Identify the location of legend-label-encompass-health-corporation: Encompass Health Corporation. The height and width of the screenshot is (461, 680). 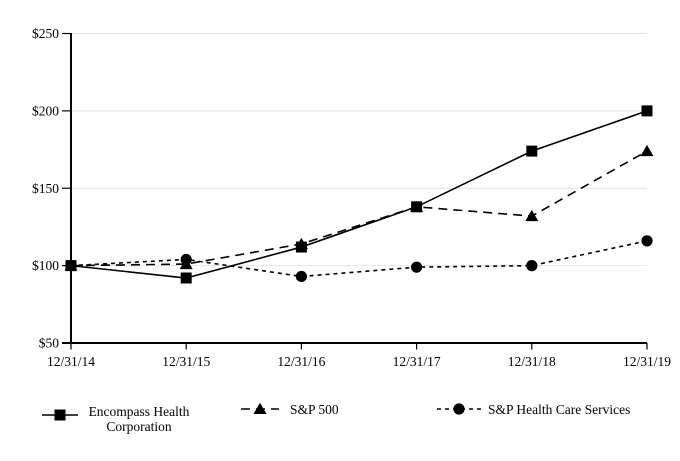
(139, 419).